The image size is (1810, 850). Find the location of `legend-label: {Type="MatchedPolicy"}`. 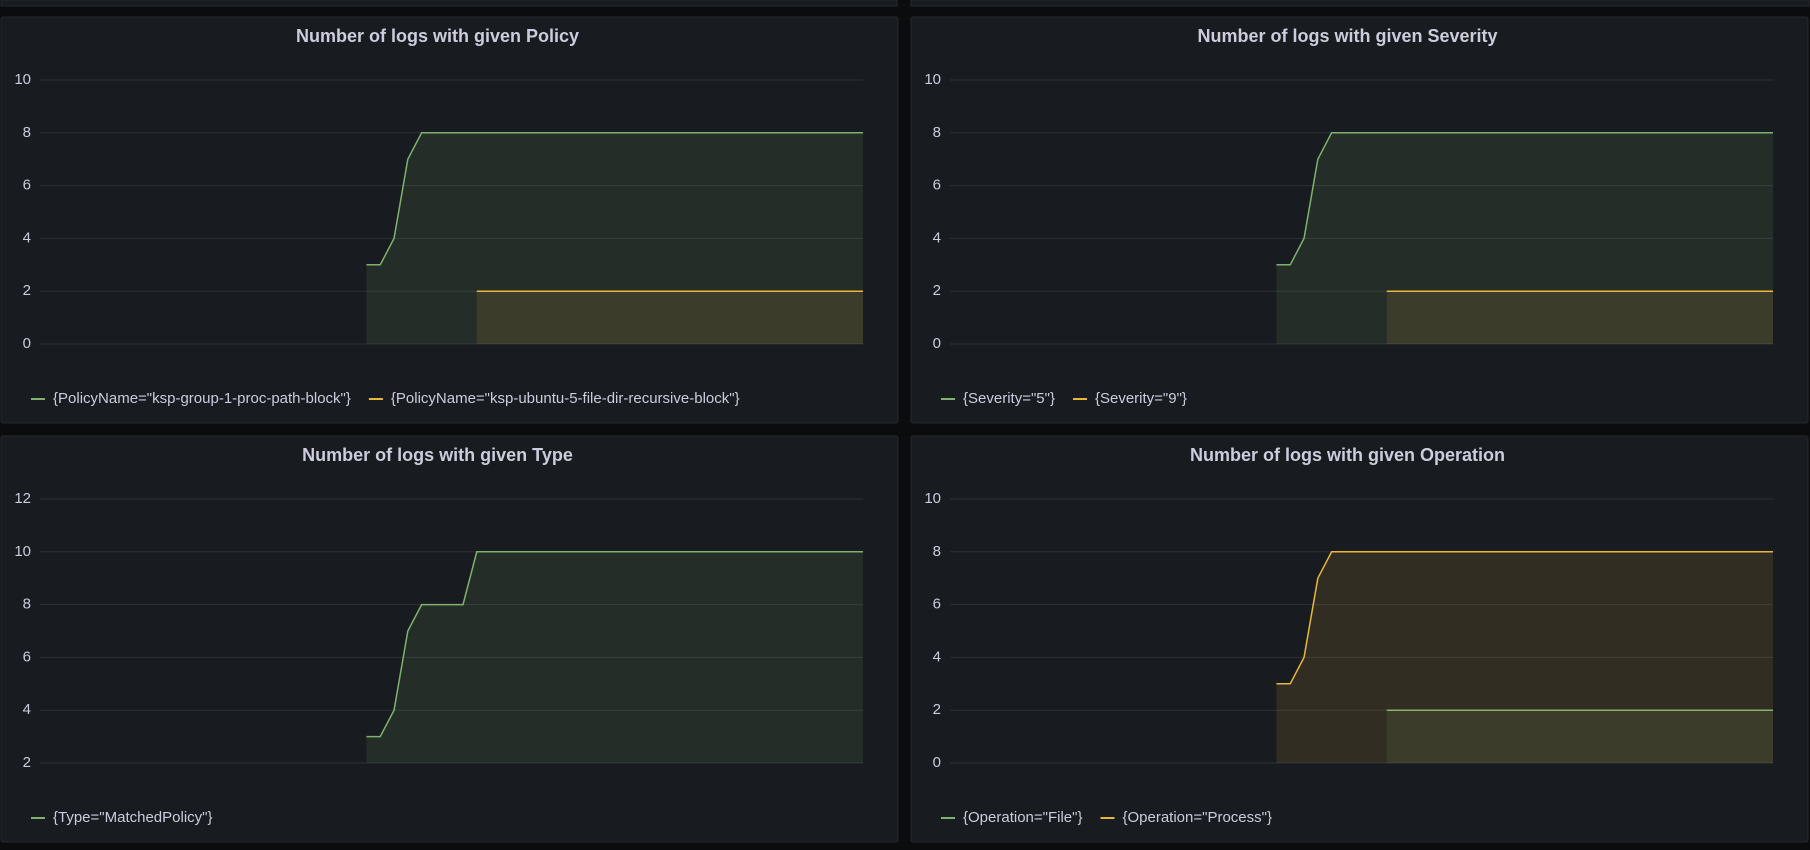

legend-label: {Type="MatchedPolicy"} is located at coordinates (133, 817).